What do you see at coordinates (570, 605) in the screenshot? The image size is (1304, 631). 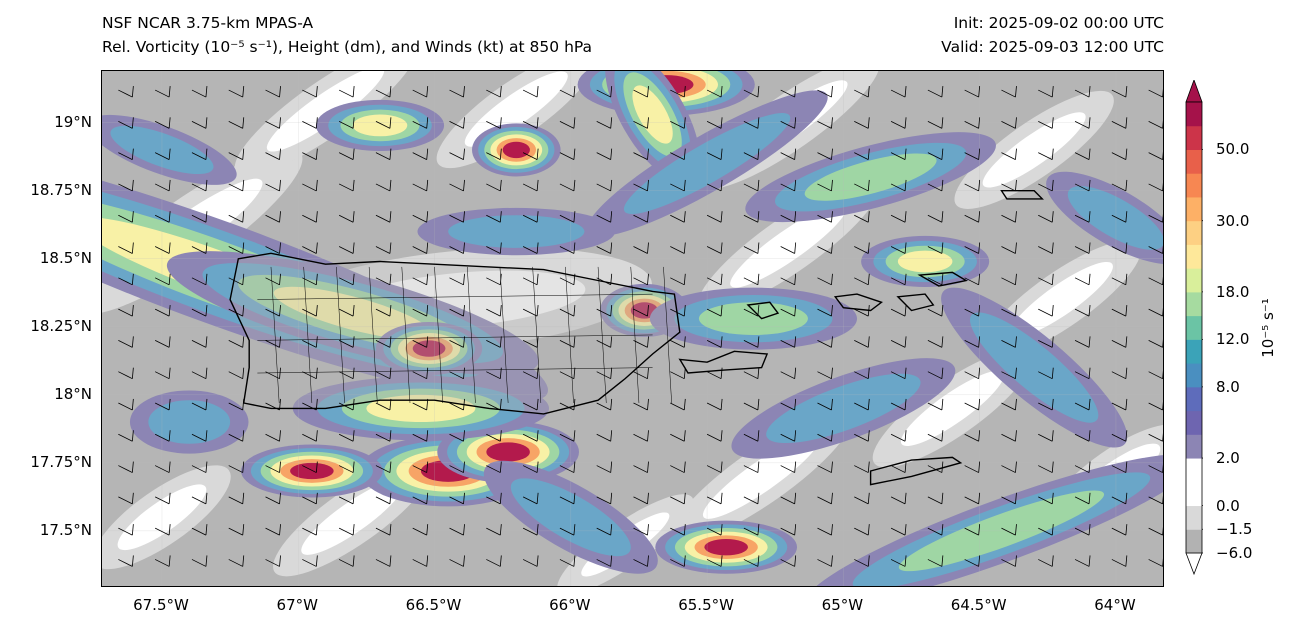 I see `longitude-tick-label: 66°W` at bounding box center [570, 605].